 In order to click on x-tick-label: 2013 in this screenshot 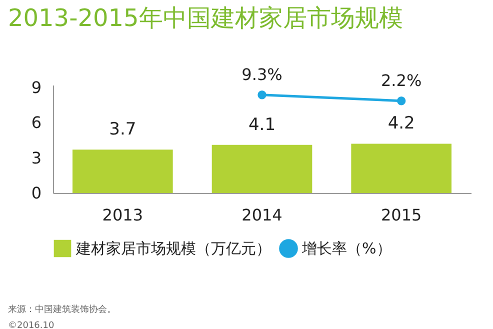, I will do `click(123, 215)`.